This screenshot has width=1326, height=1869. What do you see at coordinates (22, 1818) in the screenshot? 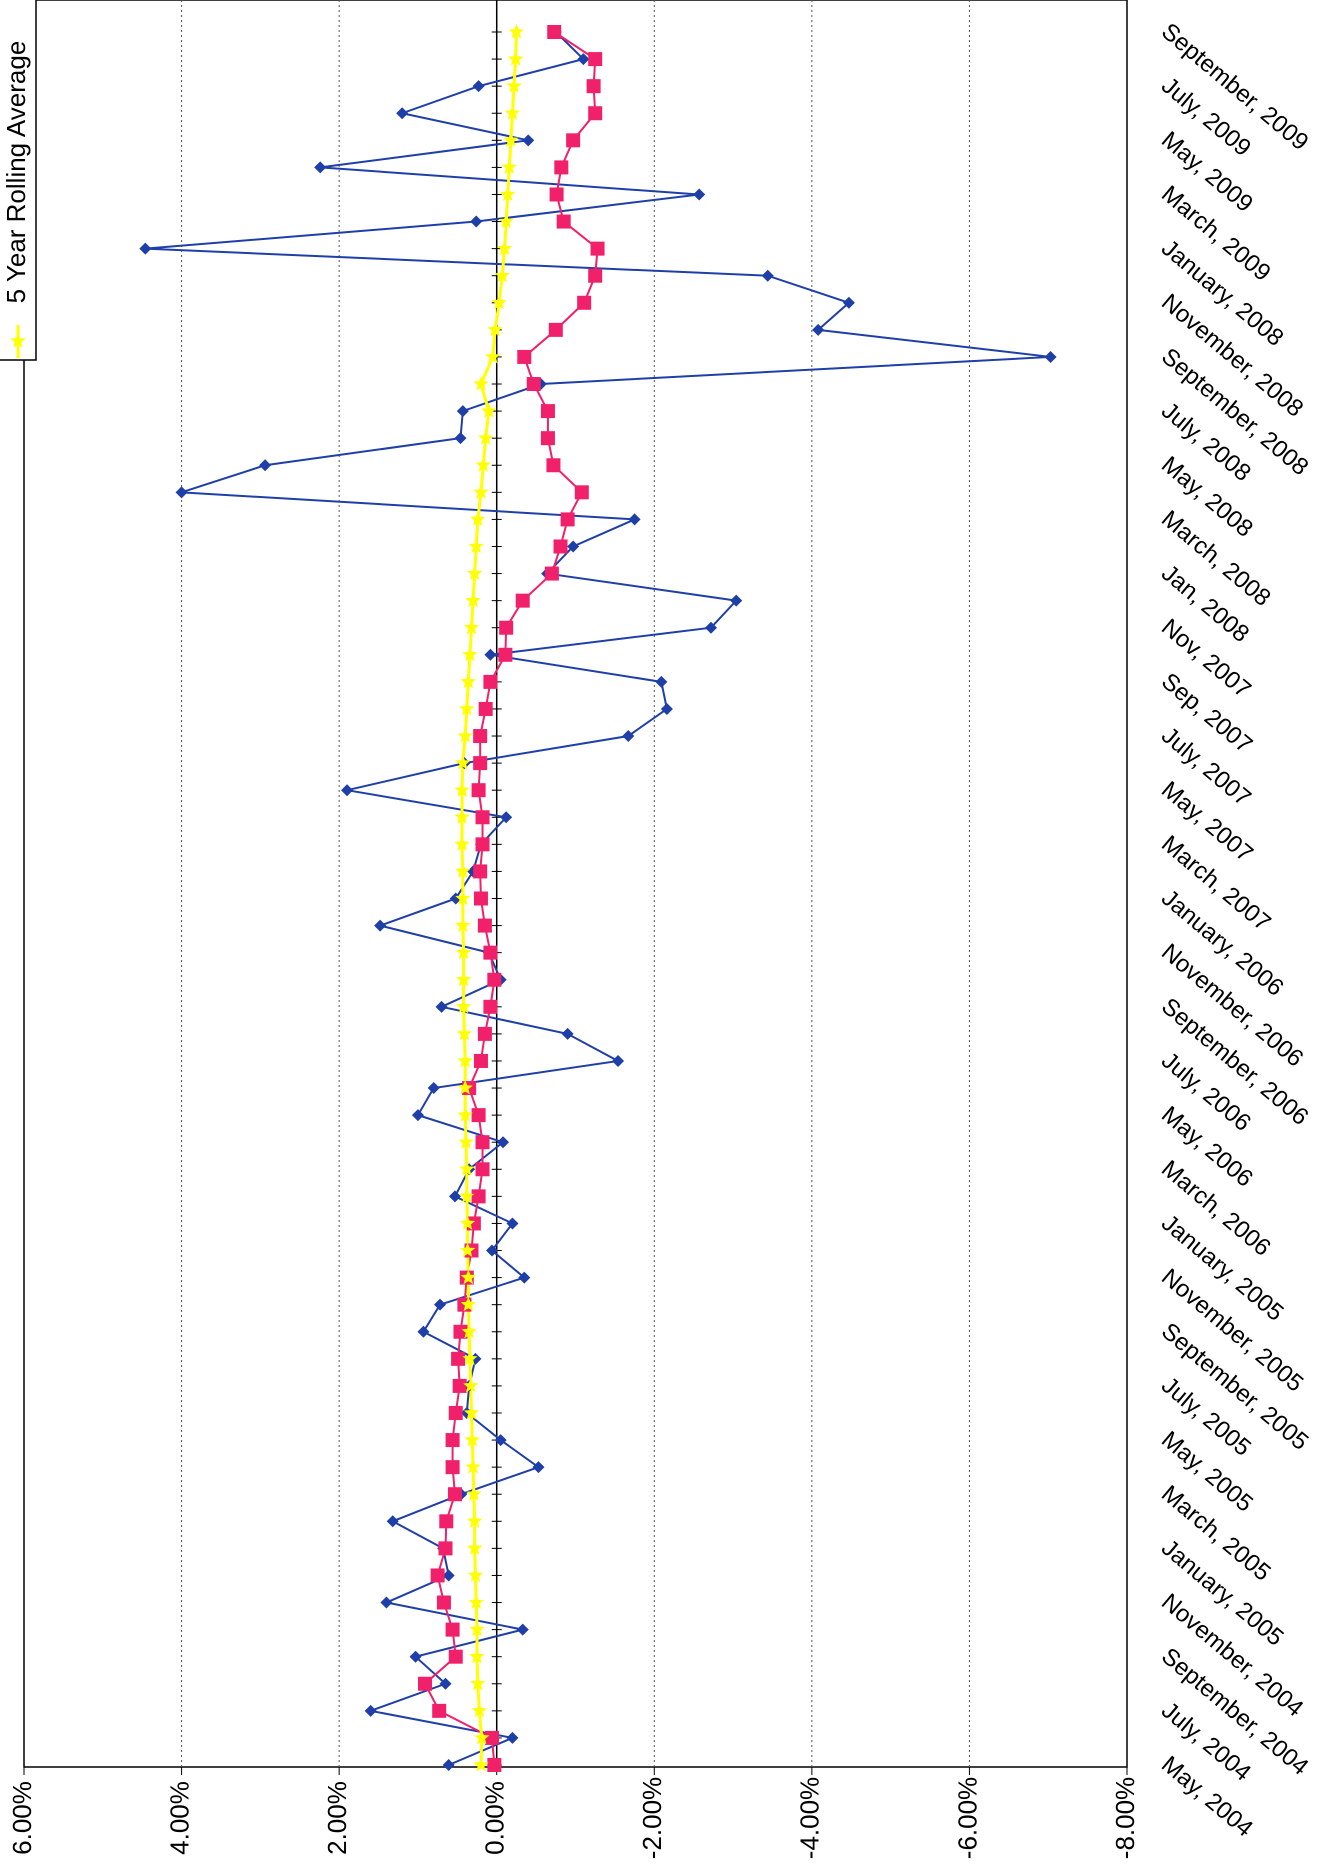
I see `y-tick-label: 6.00%` at bounding box center [22, 1818].